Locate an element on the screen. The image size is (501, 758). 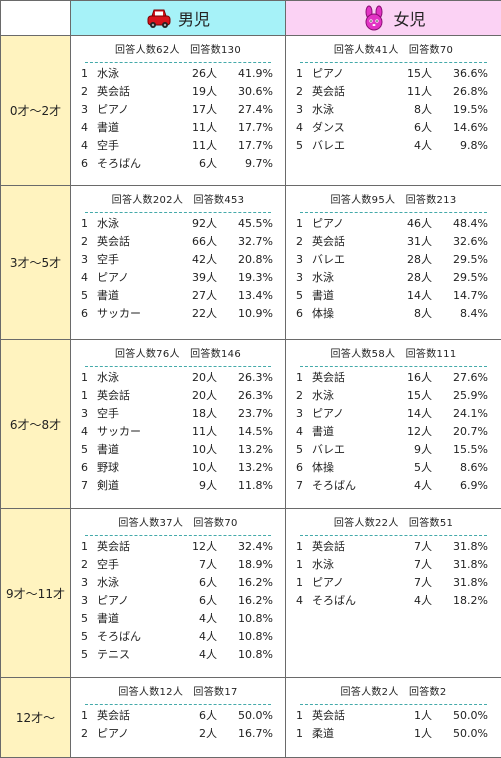
percentage: 16.2% is located at coordinates (245, 601).